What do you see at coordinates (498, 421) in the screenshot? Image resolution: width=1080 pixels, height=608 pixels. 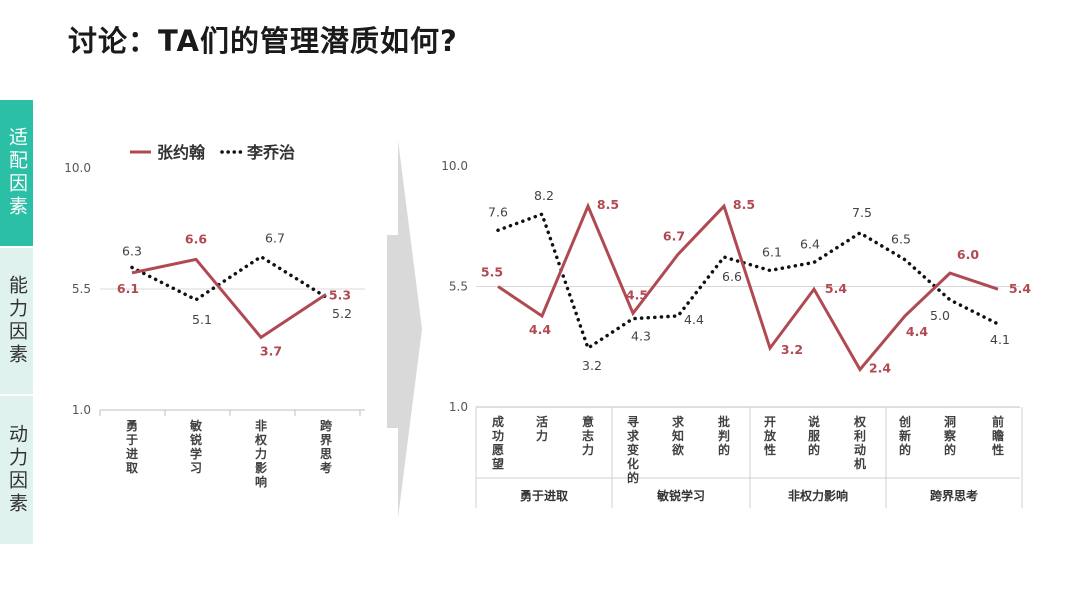 I see `category-label-char: 成` at bounding box center [498, 421].